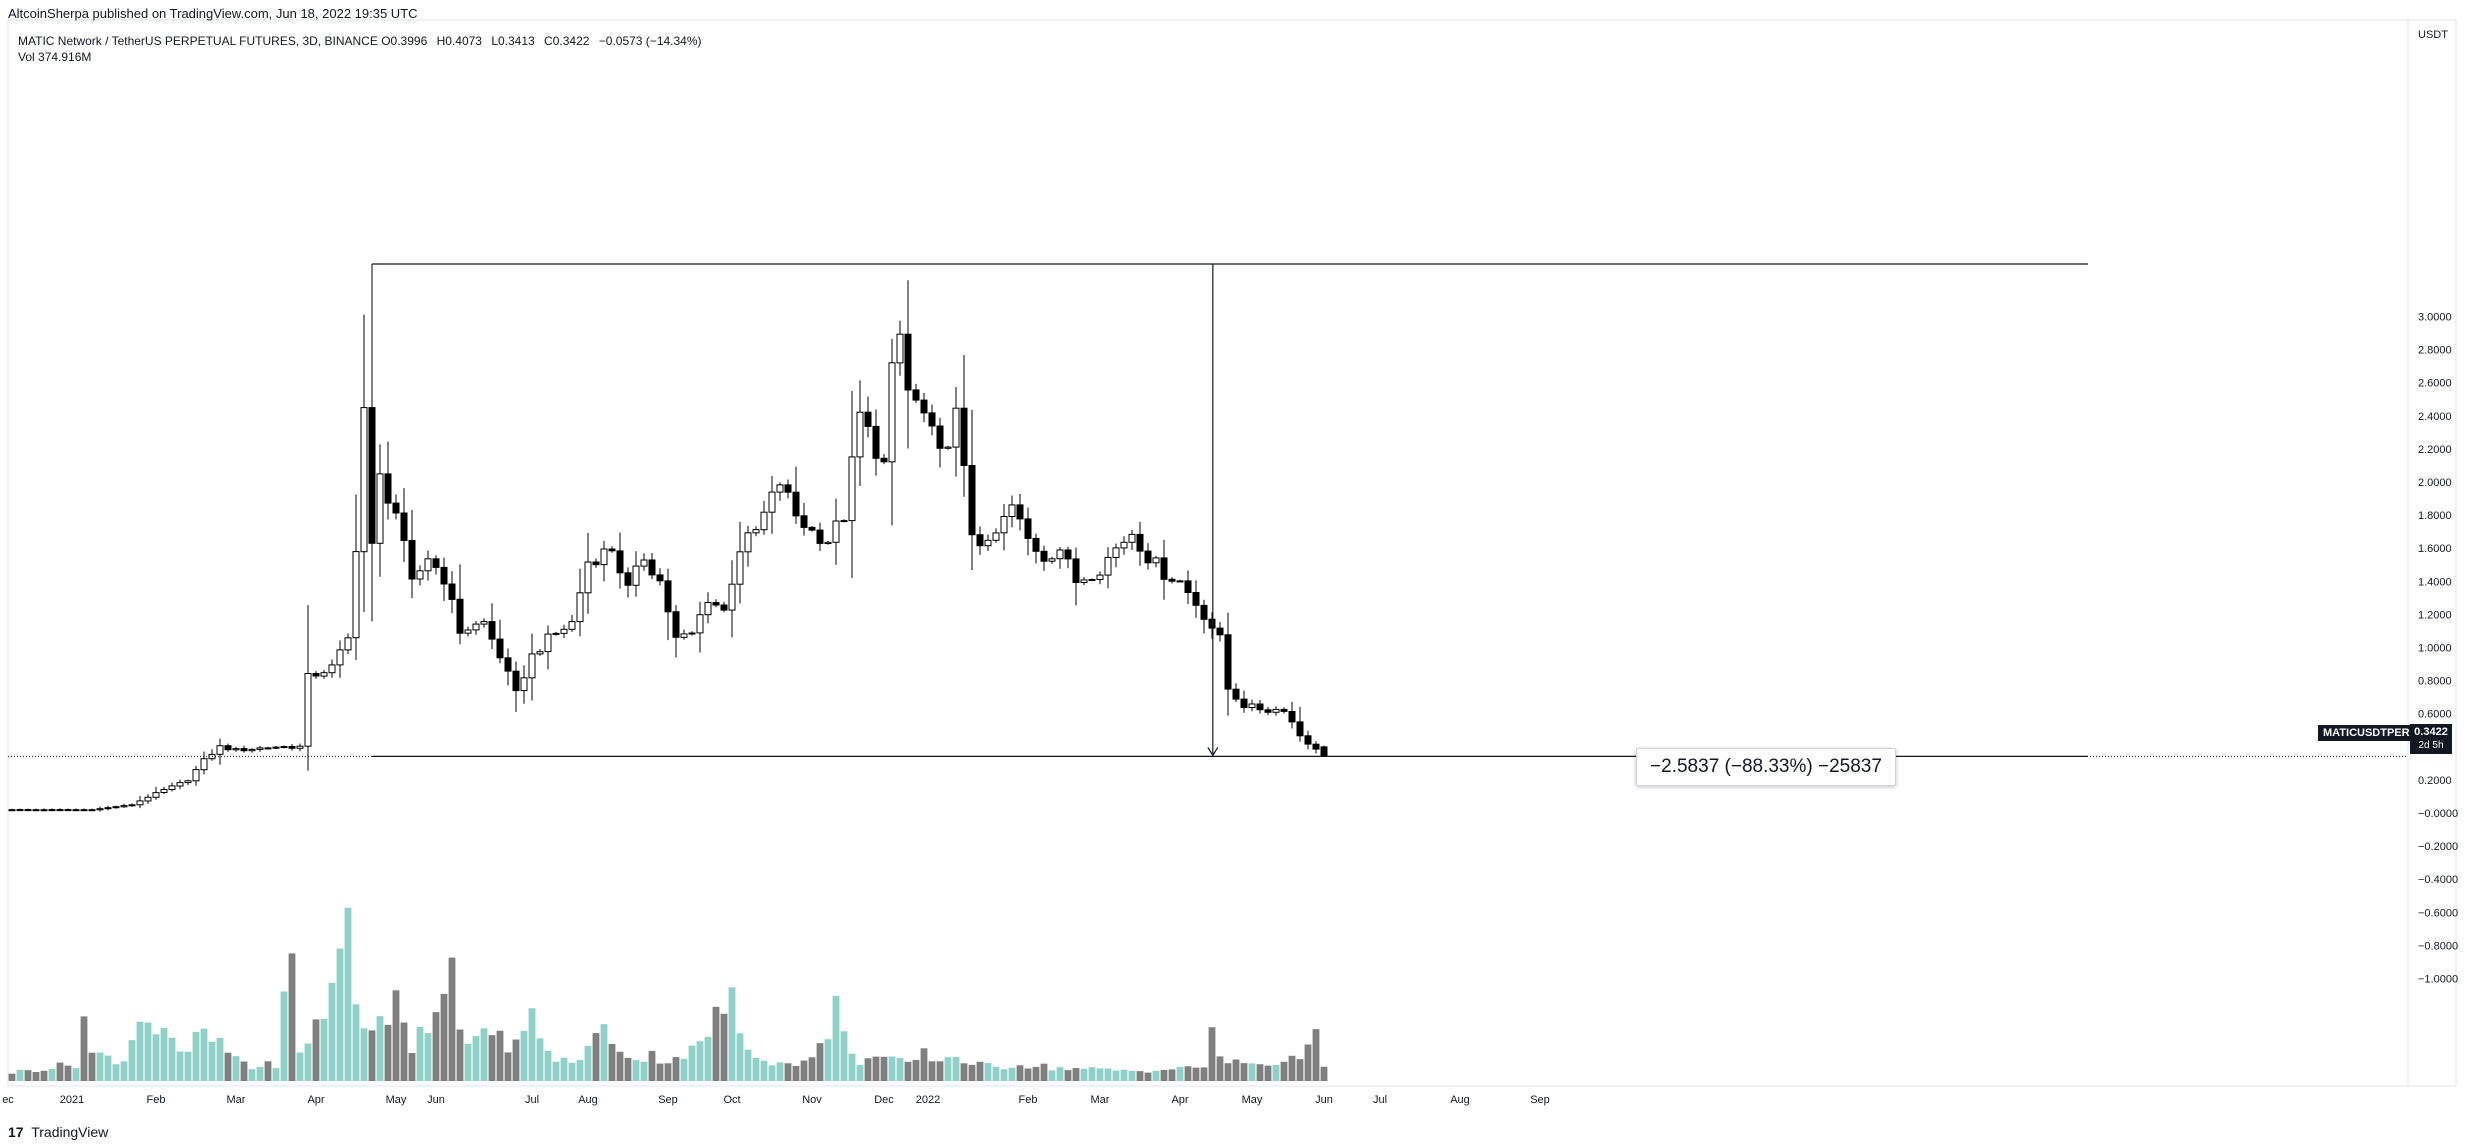 The width and height of the screenshot is (2474, 1148). What do you see at coordinates (588, 1100) in the screenshot?
I see `x-tick-label: Aug` at bounding box center [588, 1100].